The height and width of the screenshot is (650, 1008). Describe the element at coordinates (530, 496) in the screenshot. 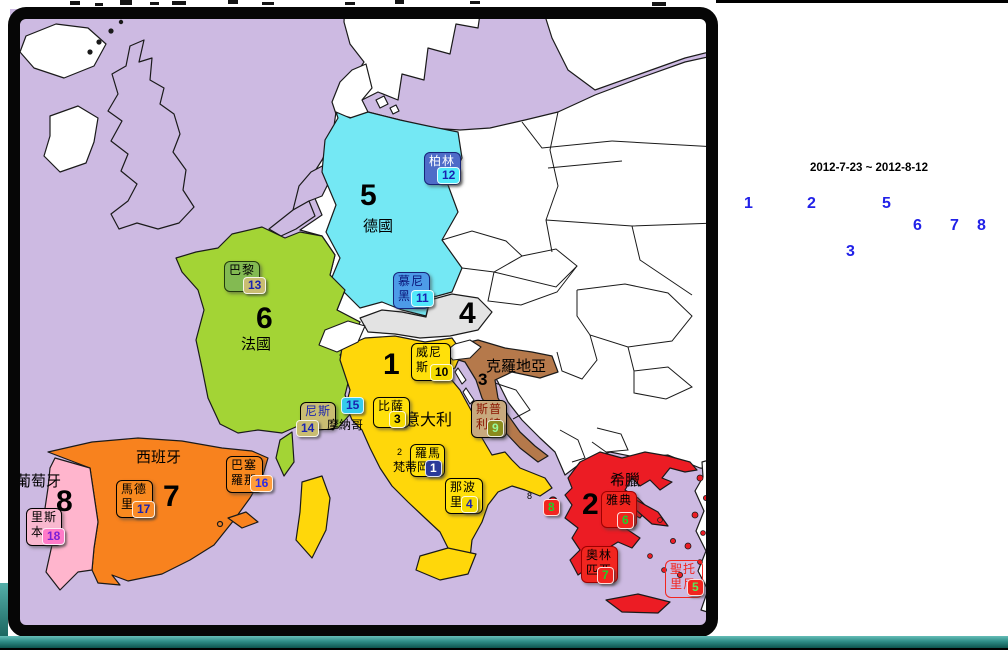

I see `small-label: 8` at that location.